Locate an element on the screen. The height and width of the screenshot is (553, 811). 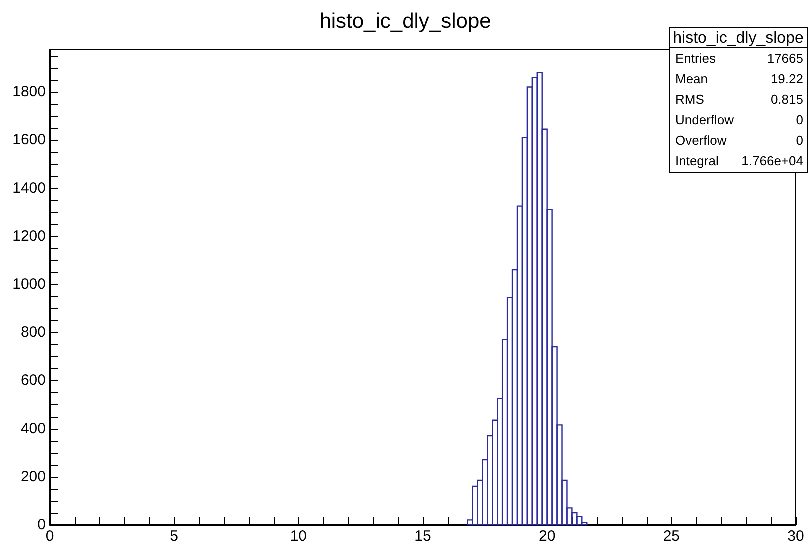
y-tick-label: 800 is located at coordinates (33, 333).